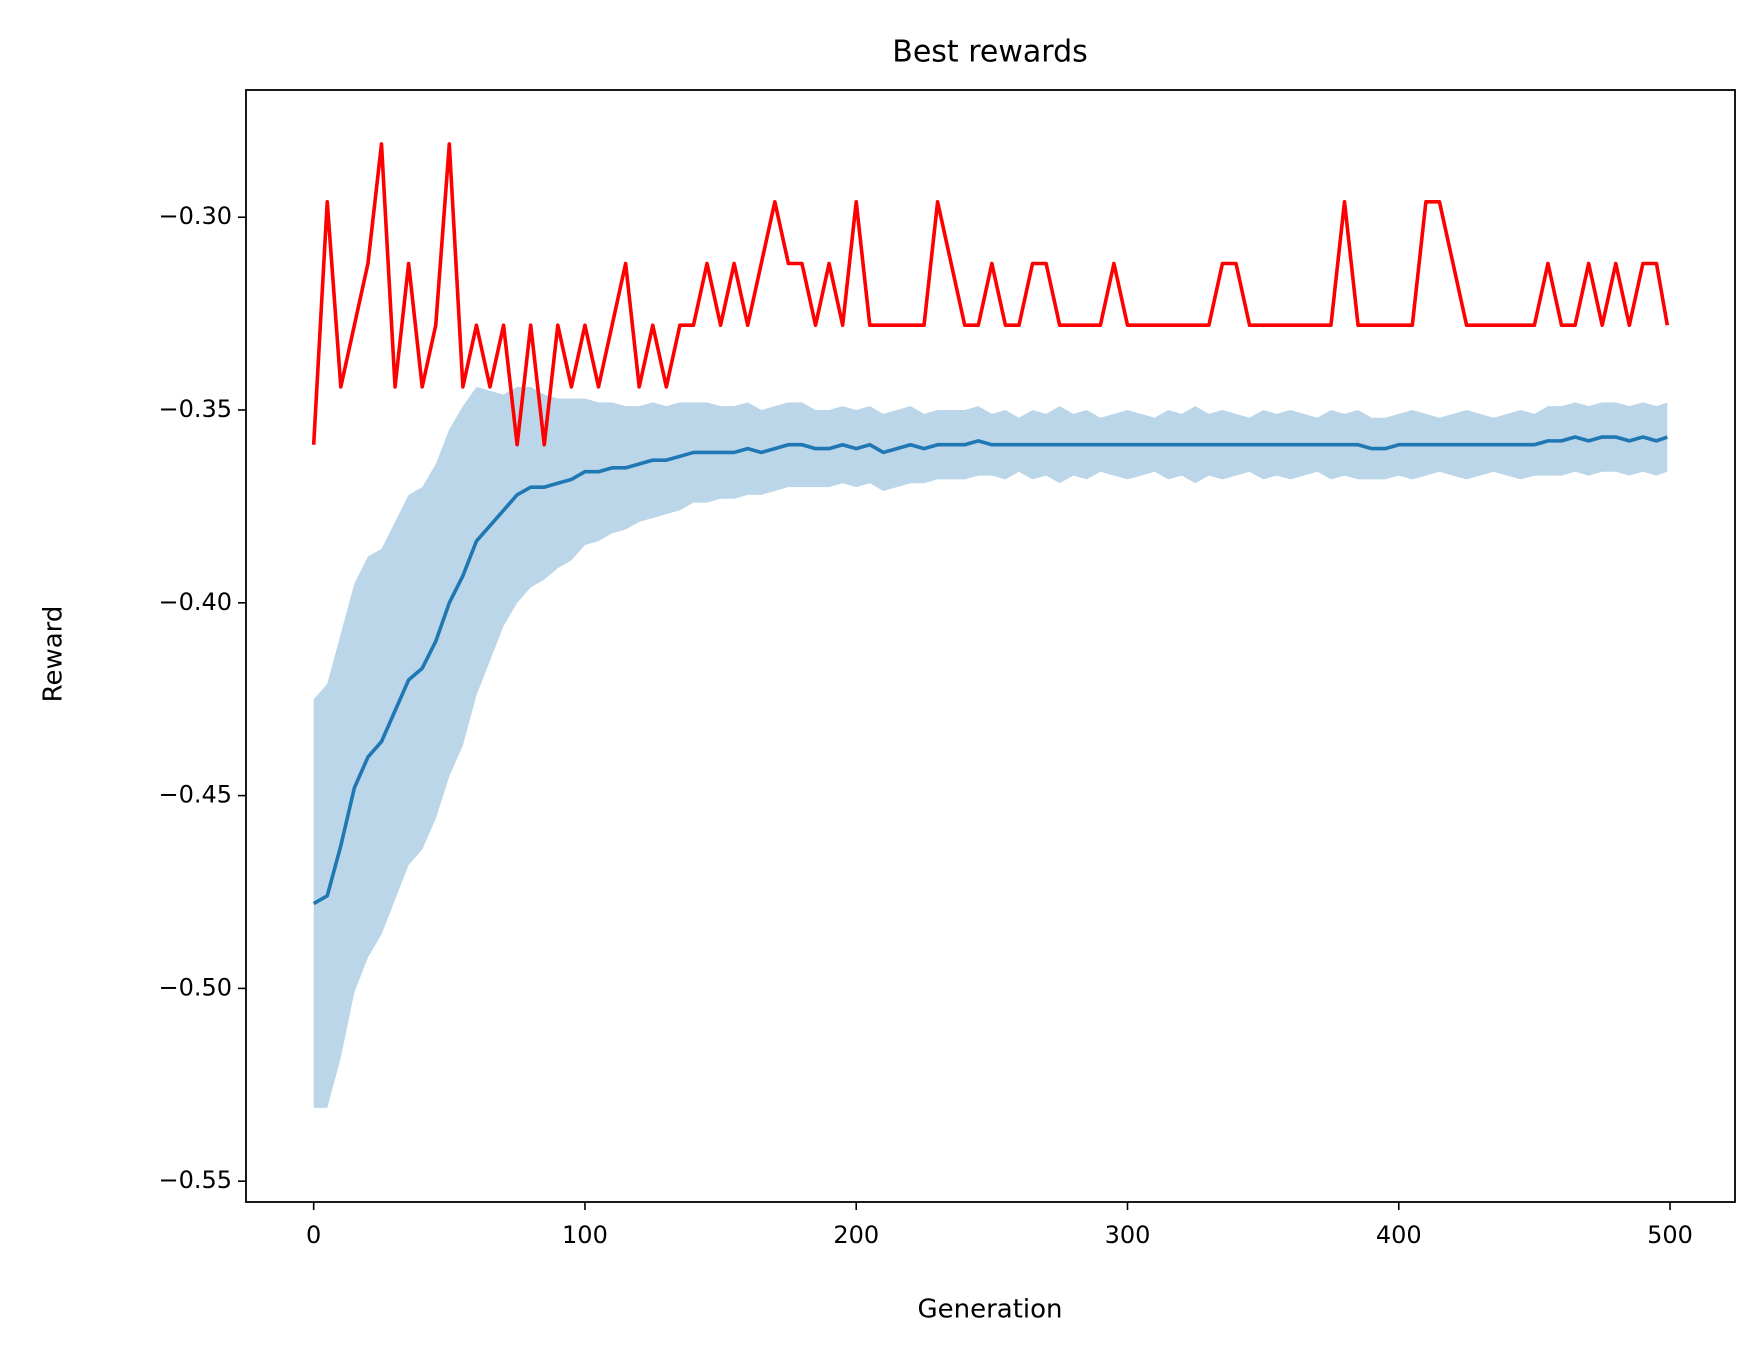 The image size is (1763, 1361). I want to click on x-axis-label: Generation, so click(989, 1310).